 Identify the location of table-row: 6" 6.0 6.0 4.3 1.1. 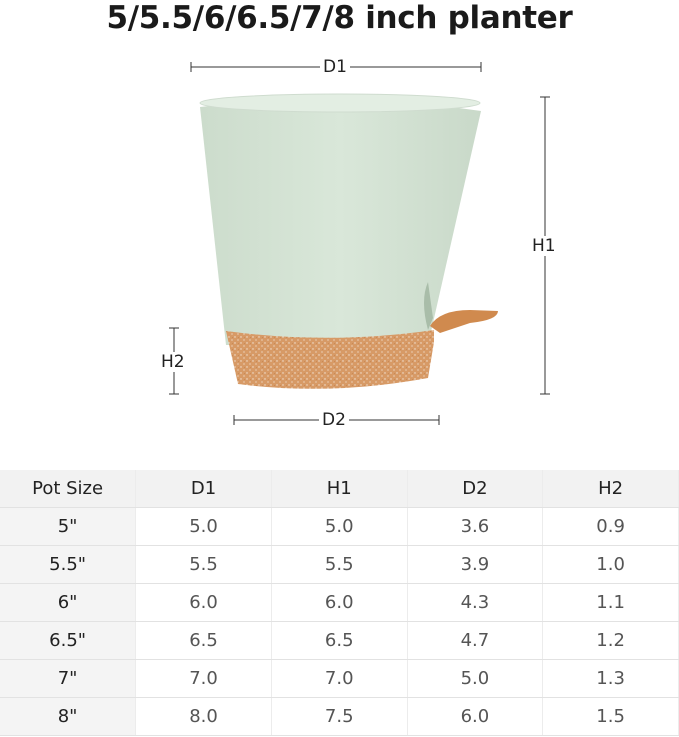
(339, 602).